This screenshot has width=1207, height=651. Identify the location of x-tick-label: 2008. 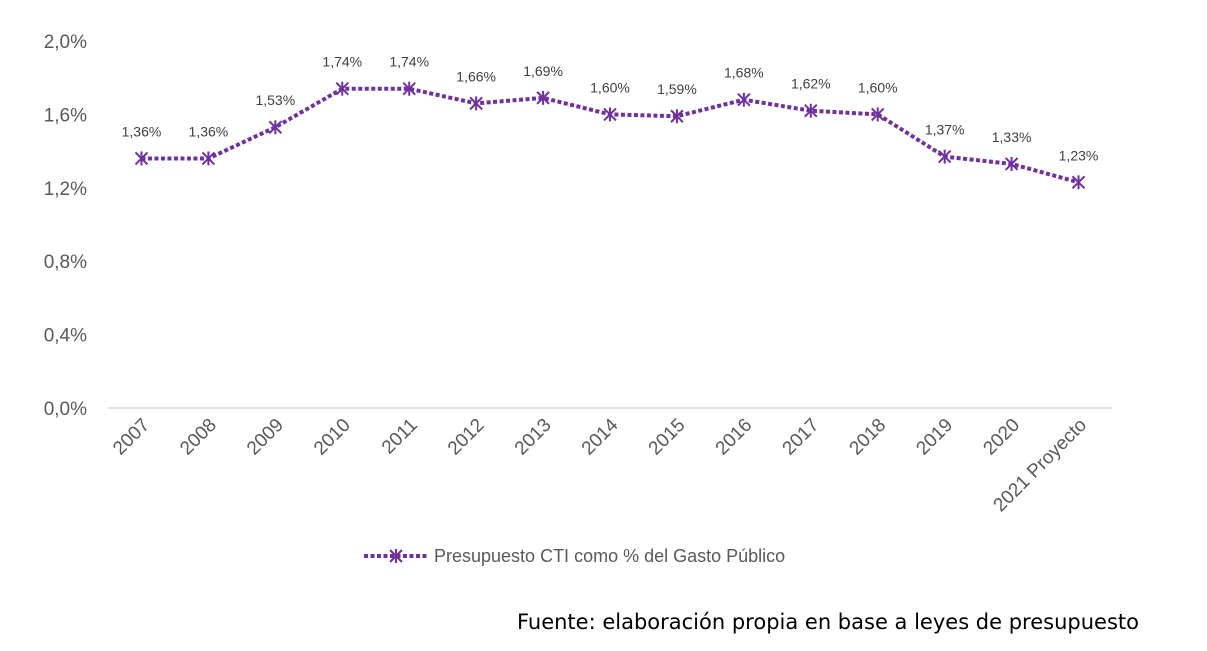
(198, 437).